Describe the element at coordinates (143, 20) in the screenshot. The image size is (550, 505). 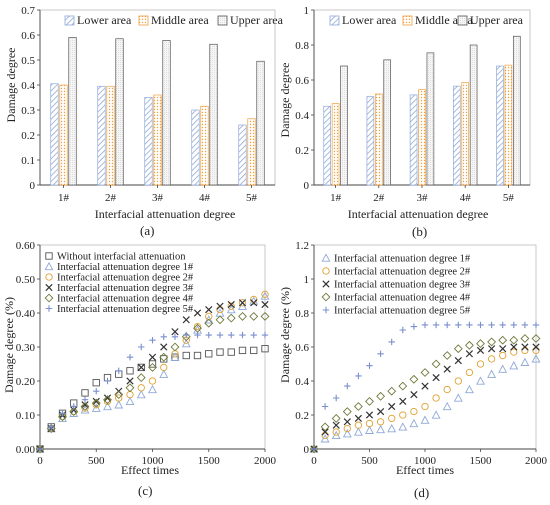
I see `legend-swatch-middle-area` at that location.